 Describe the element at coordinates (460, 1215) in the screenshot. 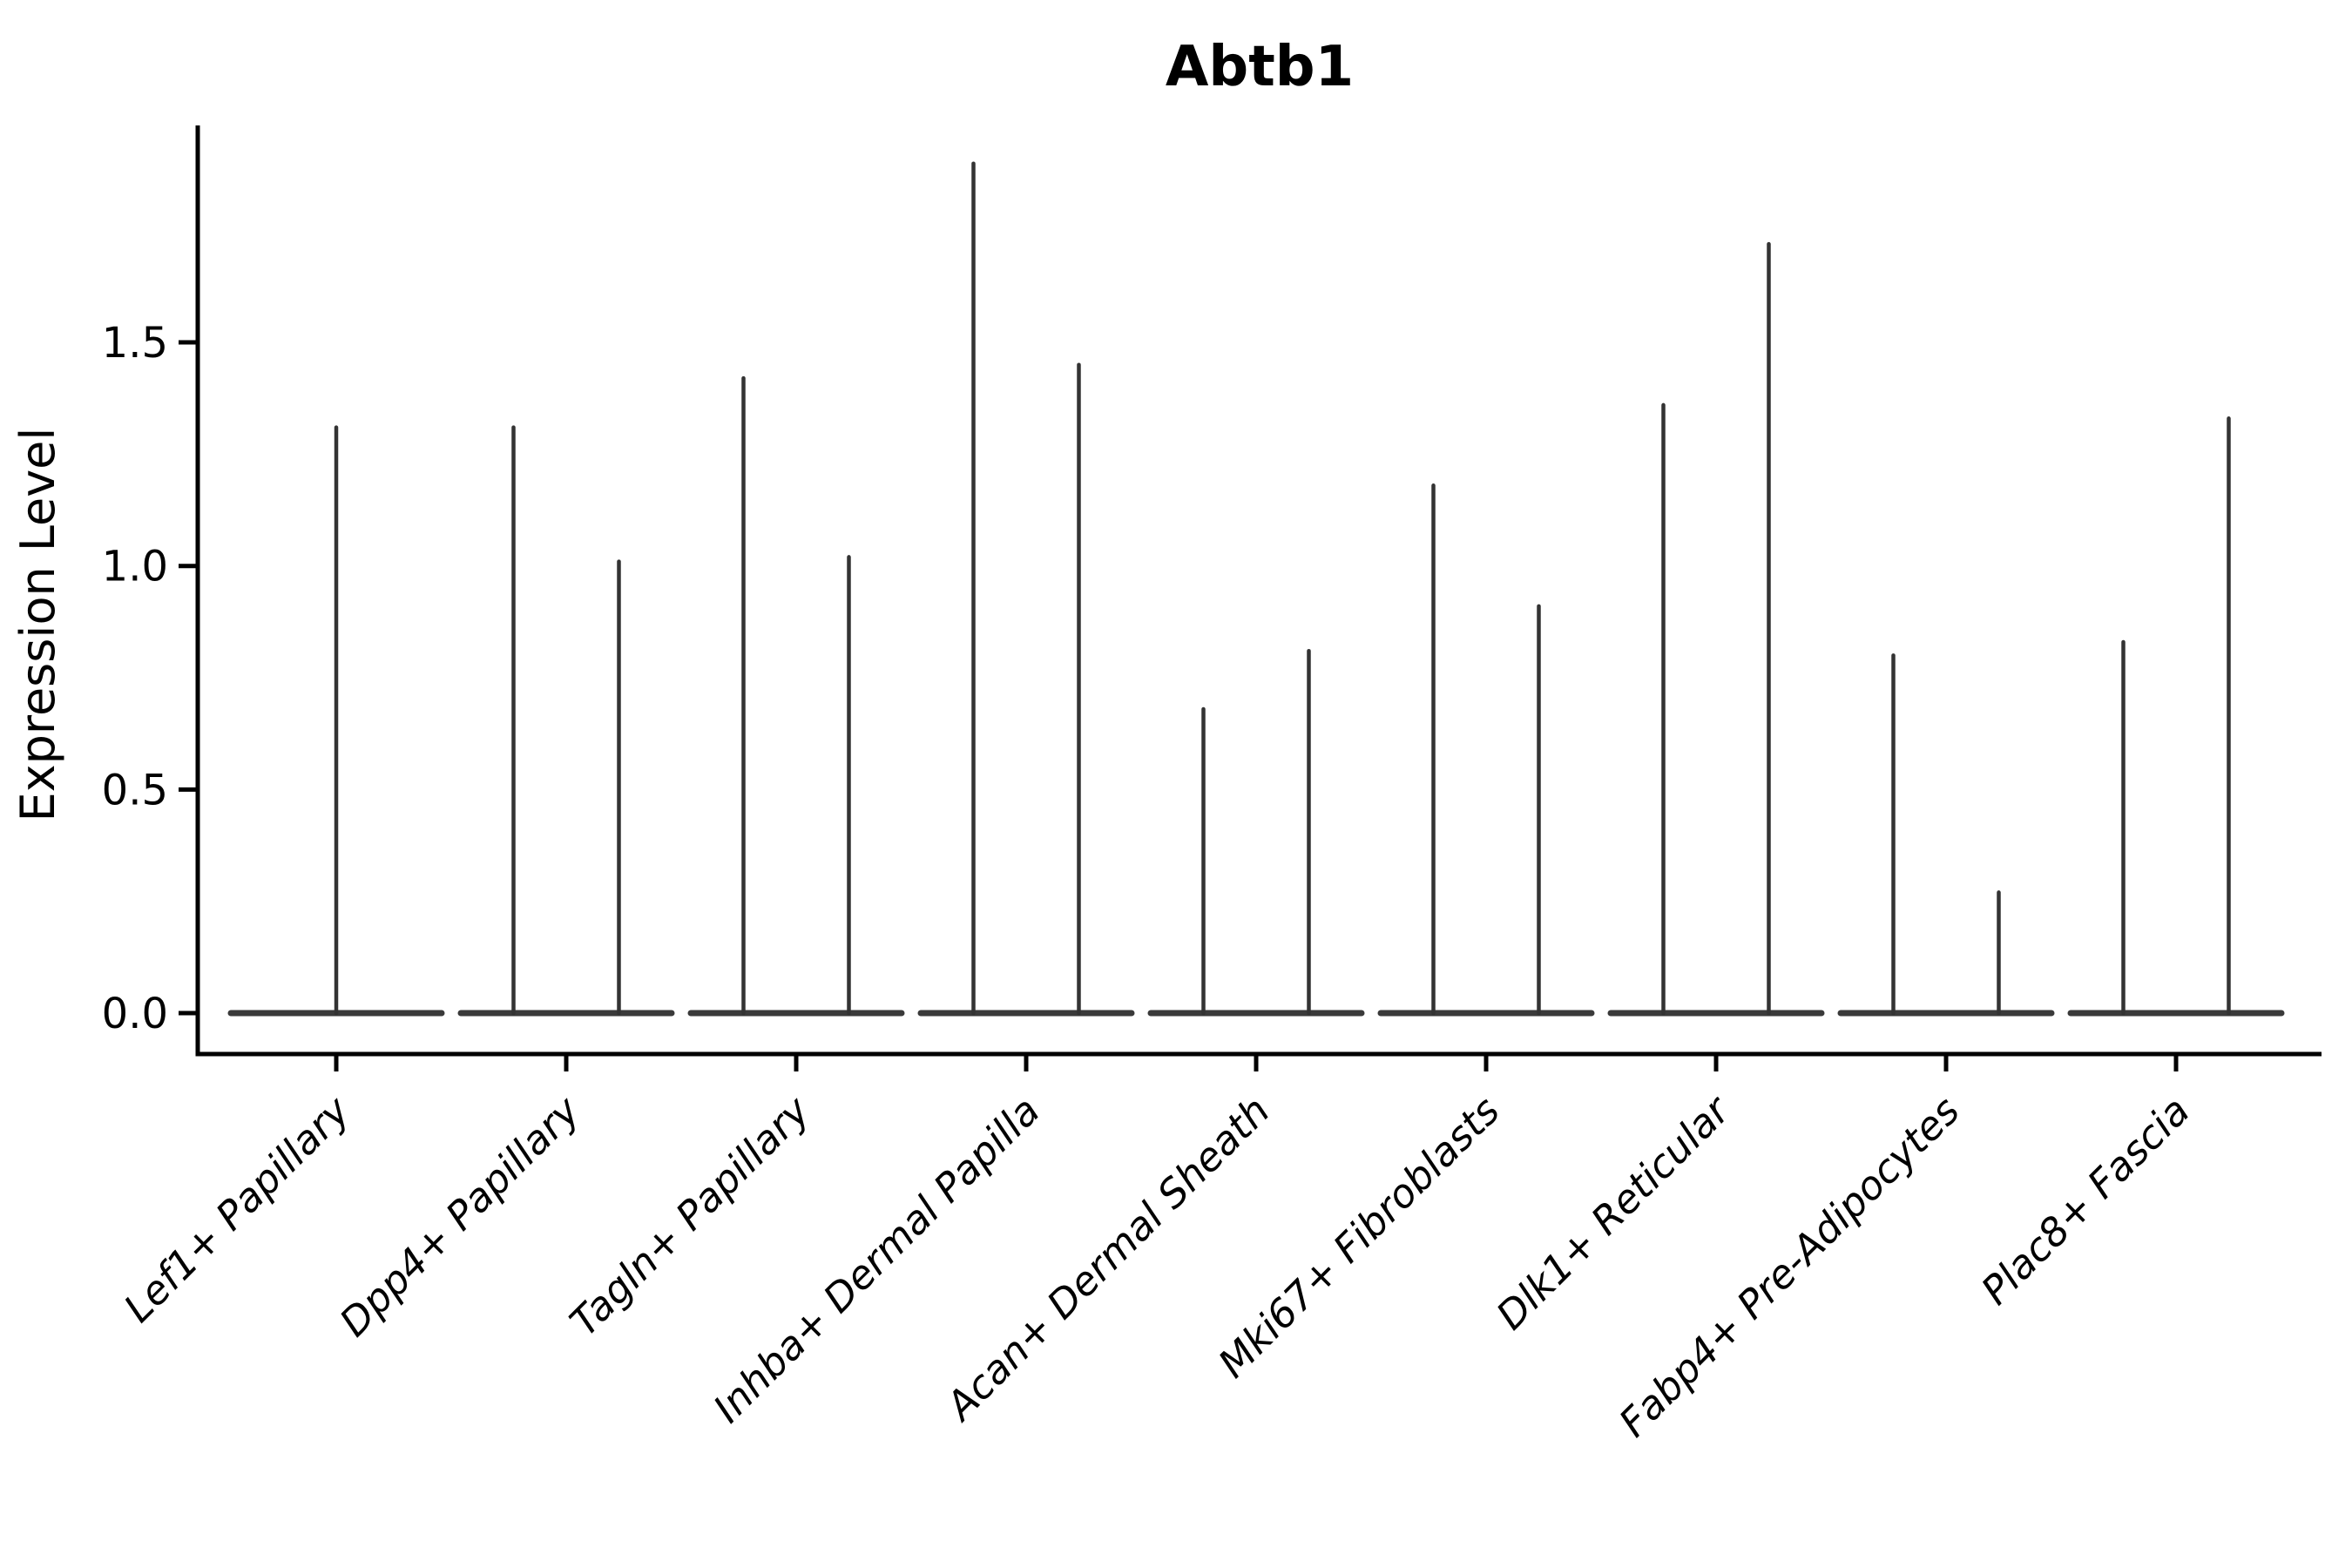

I see `x-tick-label: Dpp4+ Papillary` at that location.